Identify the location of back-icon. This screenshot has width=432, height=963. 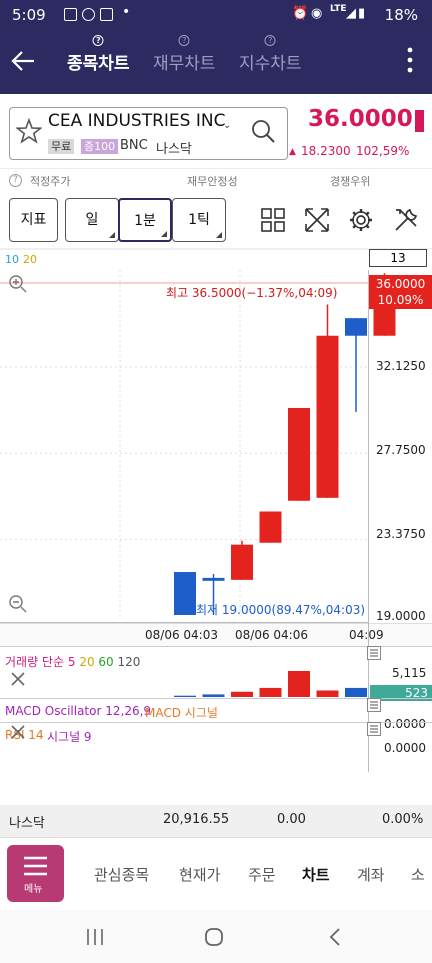
(336, 937).